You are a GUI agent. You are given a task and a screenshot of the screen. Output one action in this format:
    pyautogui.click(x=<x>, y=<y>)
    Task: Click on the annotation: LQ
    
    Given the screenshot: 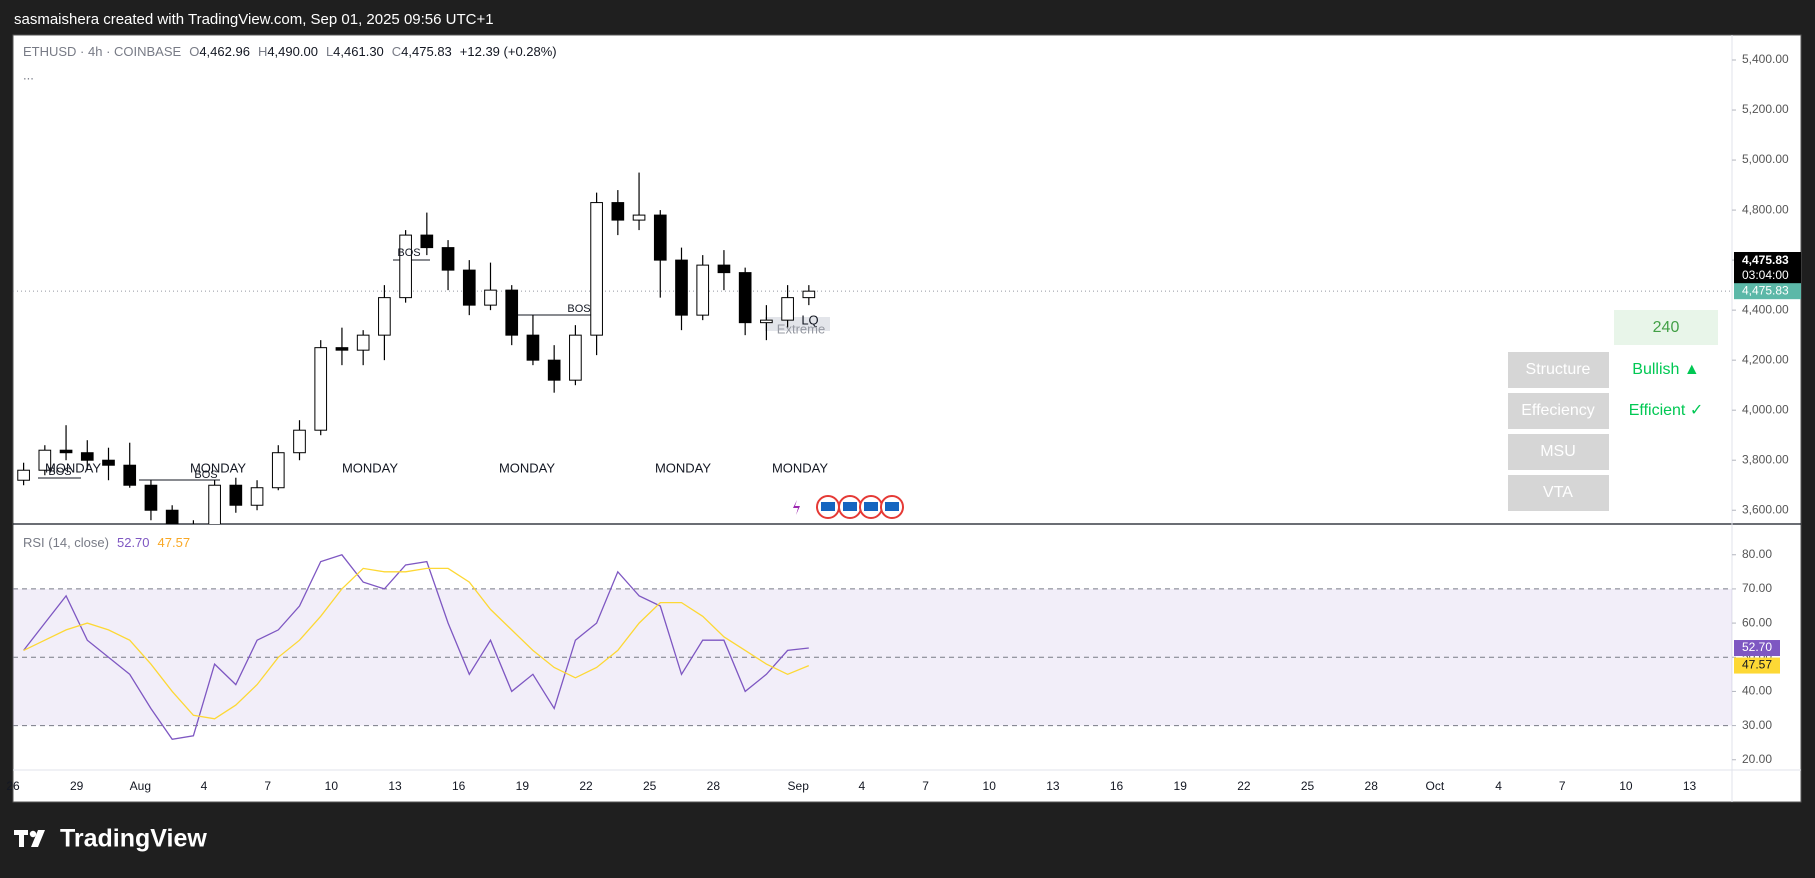 What is the action you would take?
    pyautogui.click(x=809, y=319)
    